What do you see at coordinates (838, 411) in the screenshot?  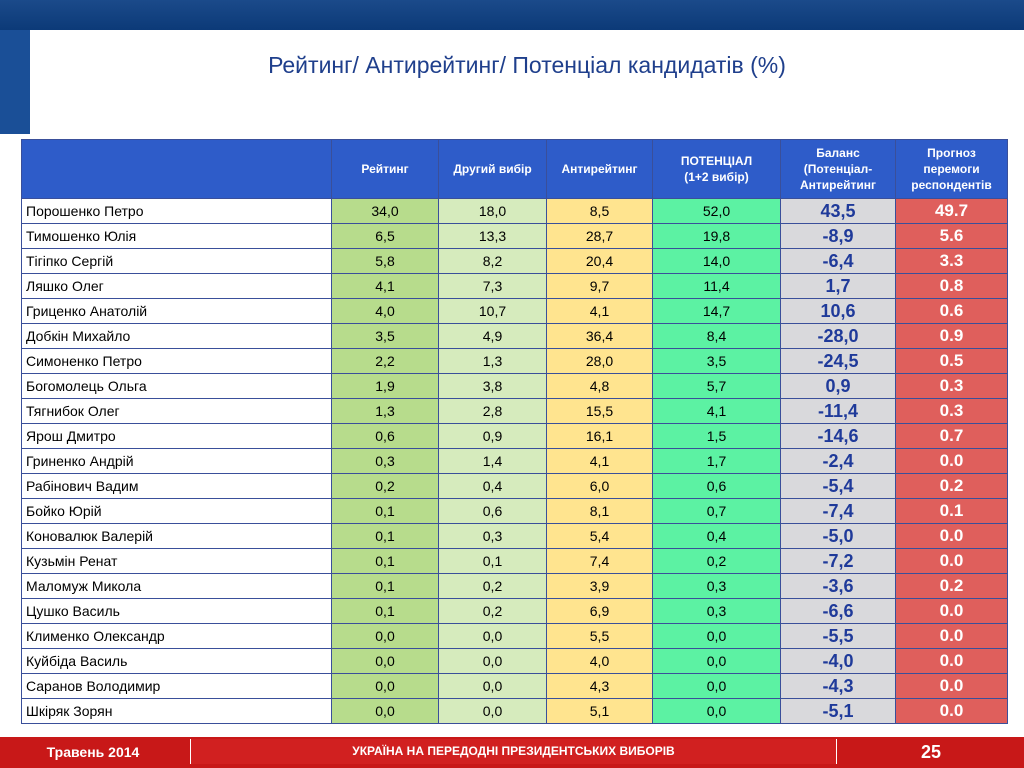 I see `balance-value: -11,4` at bounding box center [838, 411].